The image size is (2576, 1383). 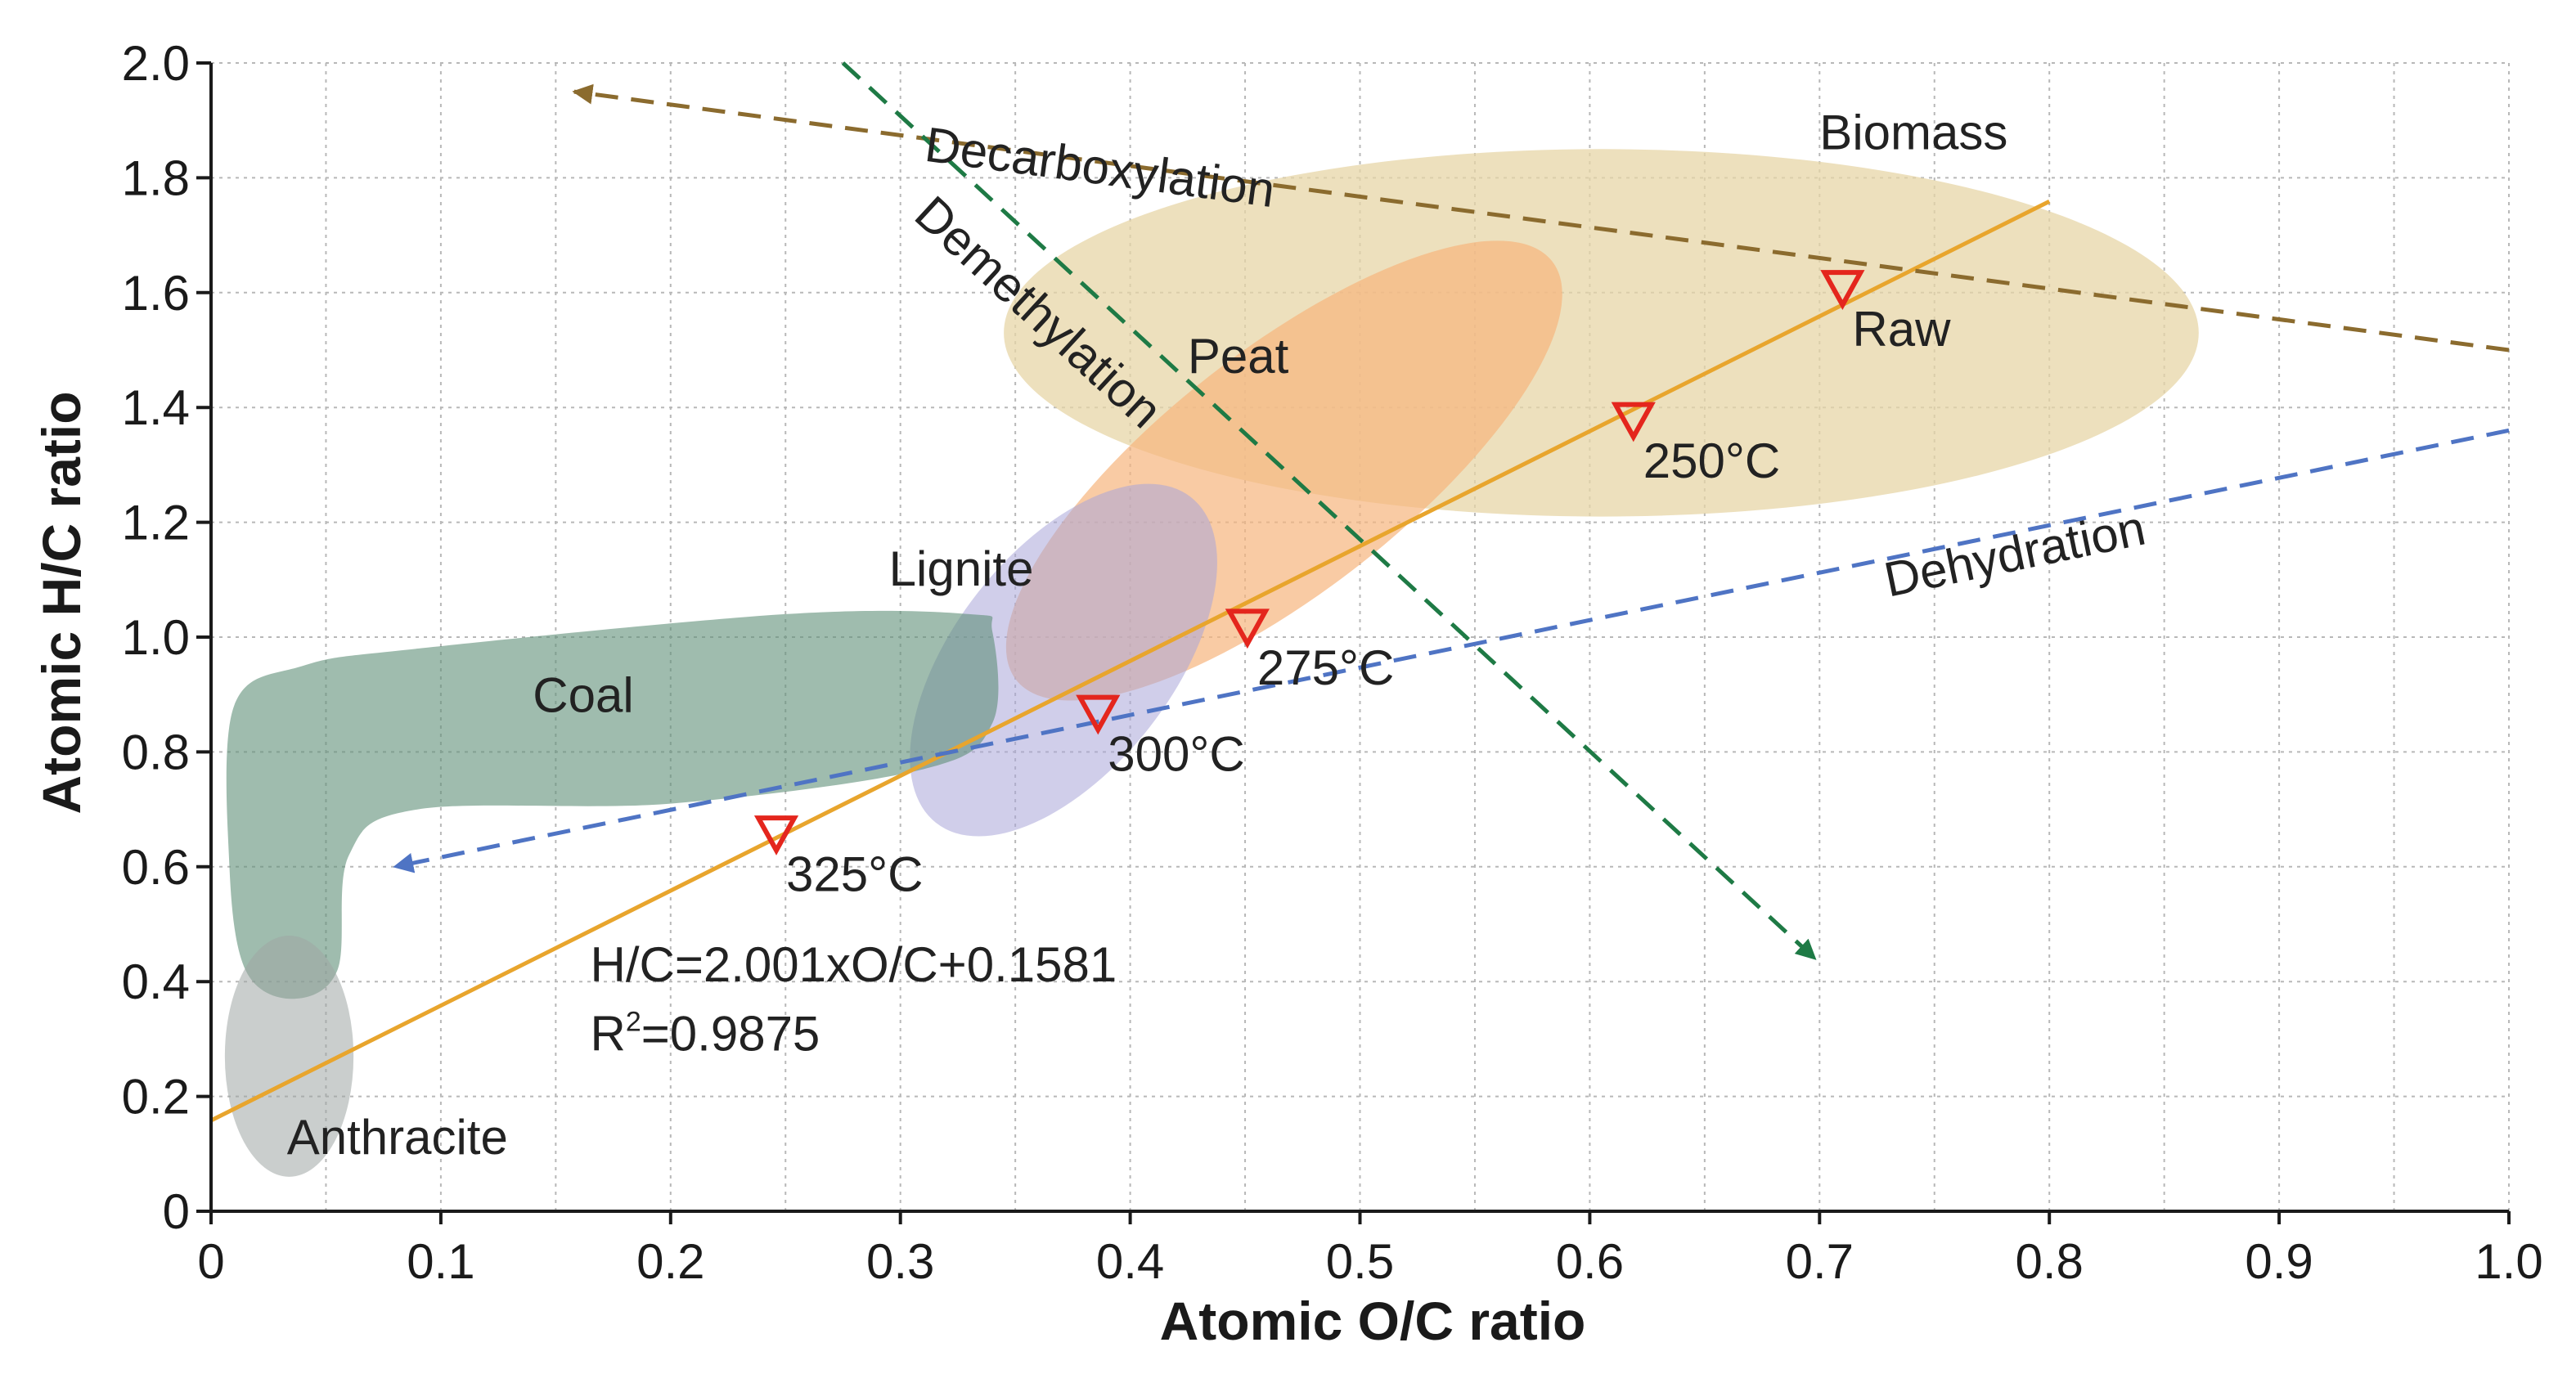 What do you see at coordinates (583, 694) in the screenshot?
I see `region-label-coal: Coal` at bounding box center [583, 694].